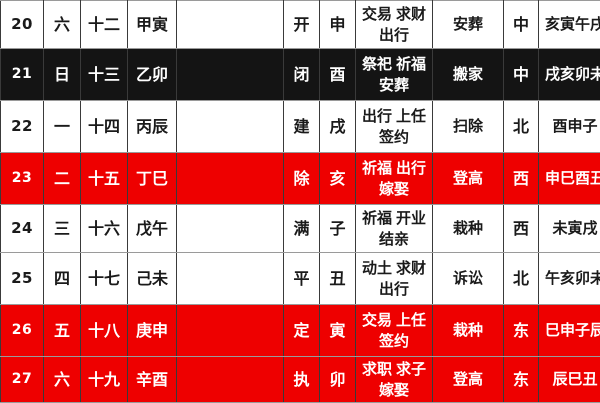 Image resolution: width=600 pixels, height=403 pixels. I want to click on activity-word: 安葬, so click(394, 85).